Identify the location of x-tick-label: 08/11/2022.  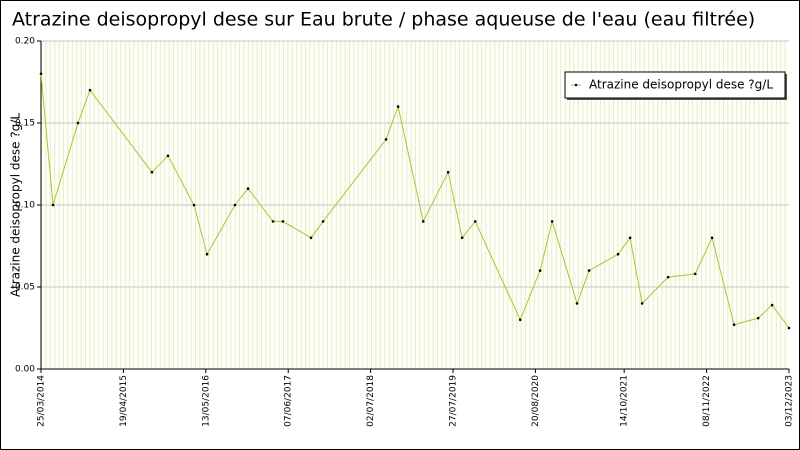
(707, 401).